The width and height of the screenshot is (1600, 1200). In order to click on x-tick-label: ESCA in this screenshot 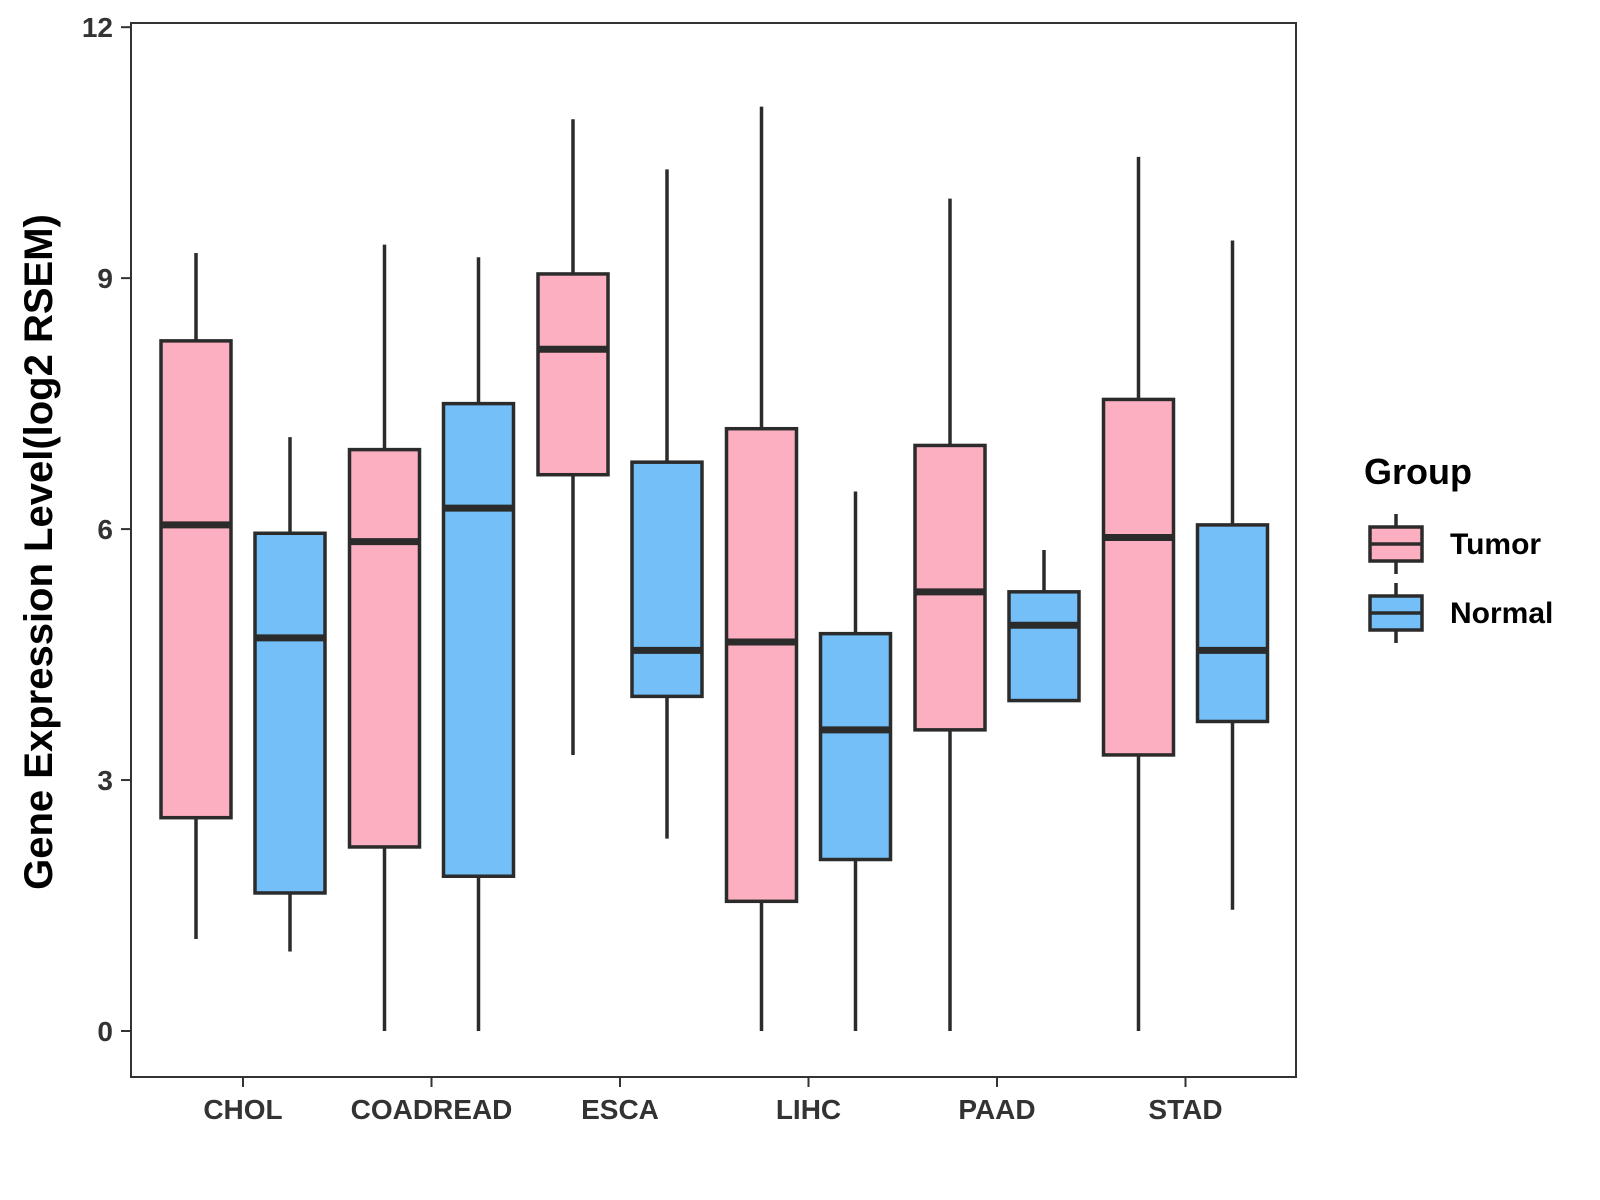, I will do `click(620, 1109)`.